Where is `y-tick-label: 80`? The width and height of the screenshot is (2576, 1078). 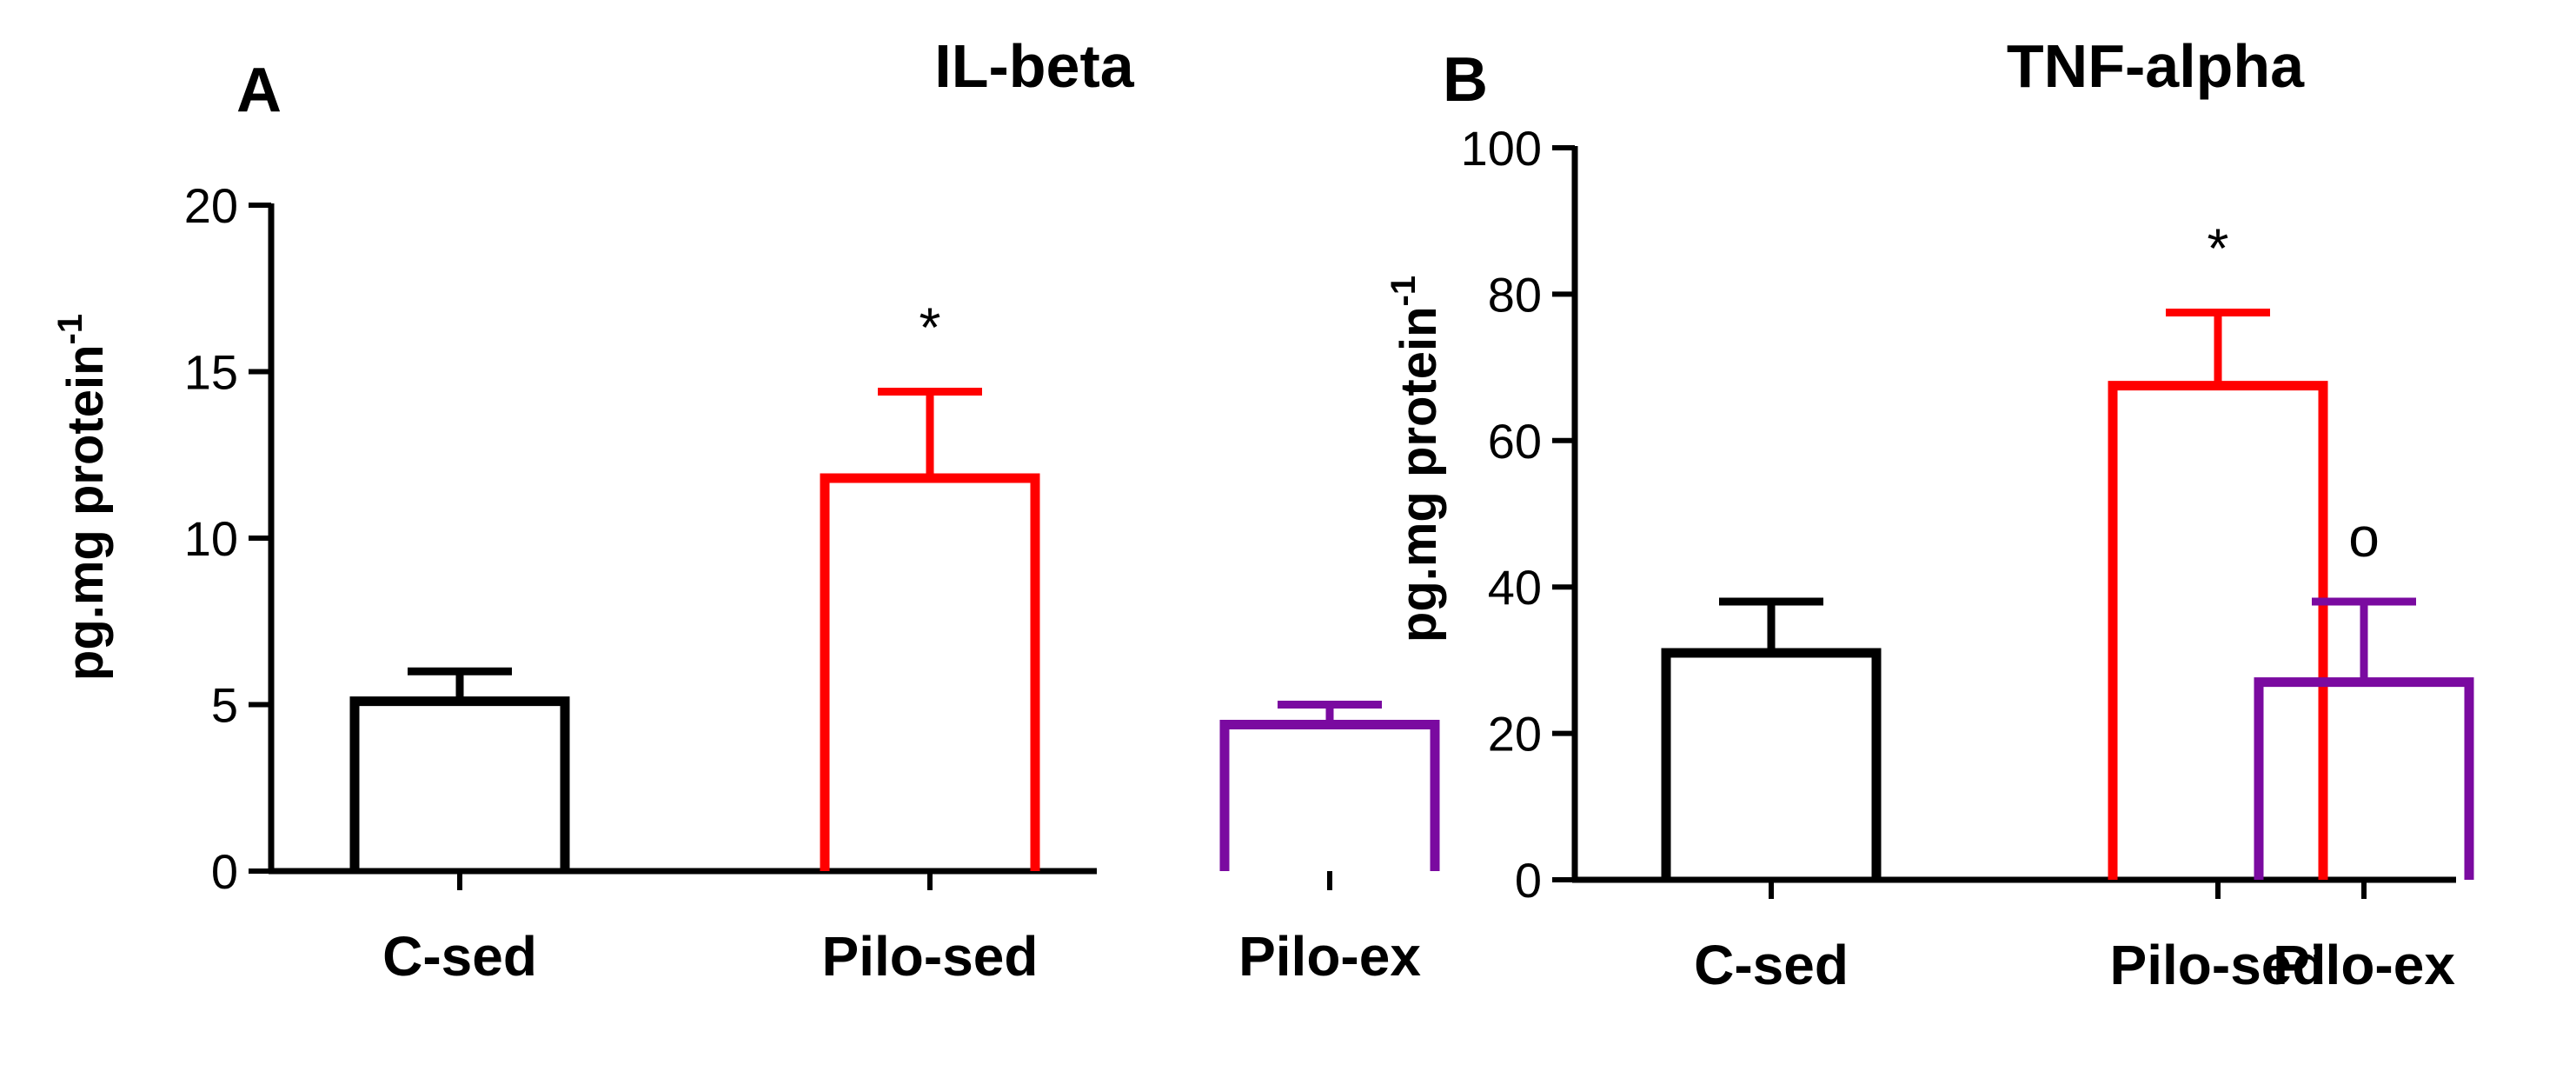 y-tick-label: 80 is located at coordinates (1515, 294).